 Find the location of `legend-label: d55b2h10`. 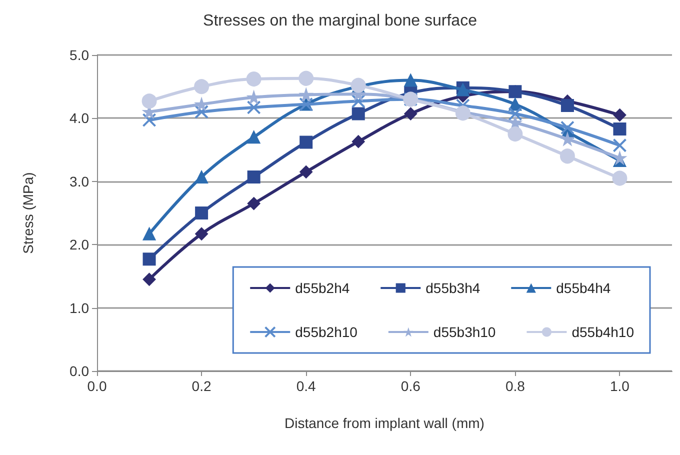

legend-label: d55b2h10 is located at coordinates (326, 332).